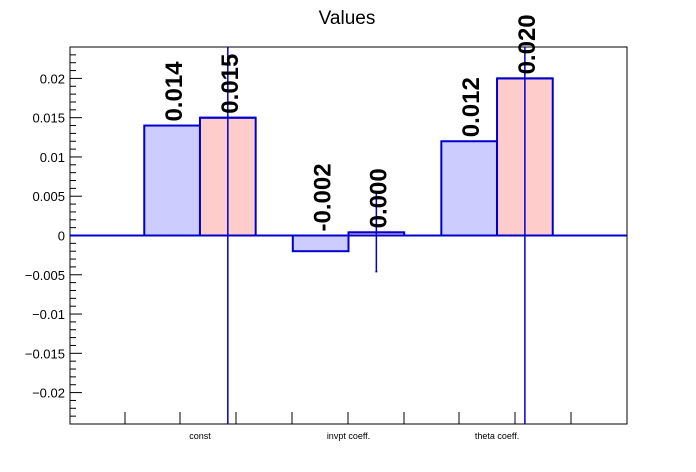 The width and height of the screenshot is (696, 472). Describe the element at coordinates (230, 84) in the screenshot. I see `bar-value-label: 0.015` at that location.